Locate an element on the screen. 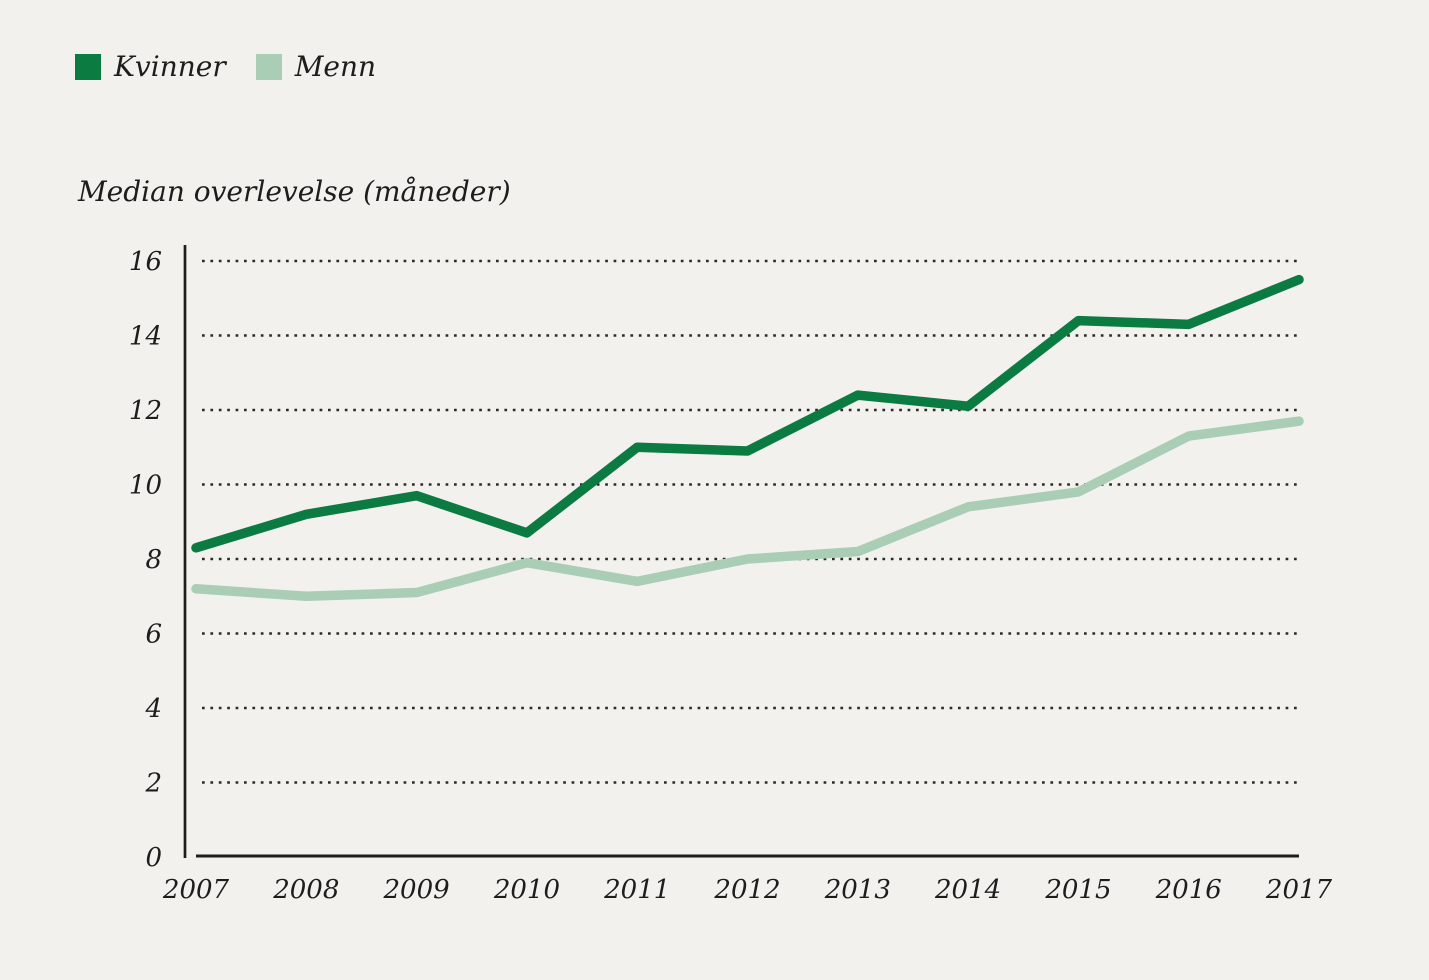 The height and width of the screenshot is (980, 1429). legend: Kvinner Menn is located at coordinates (226, 66).